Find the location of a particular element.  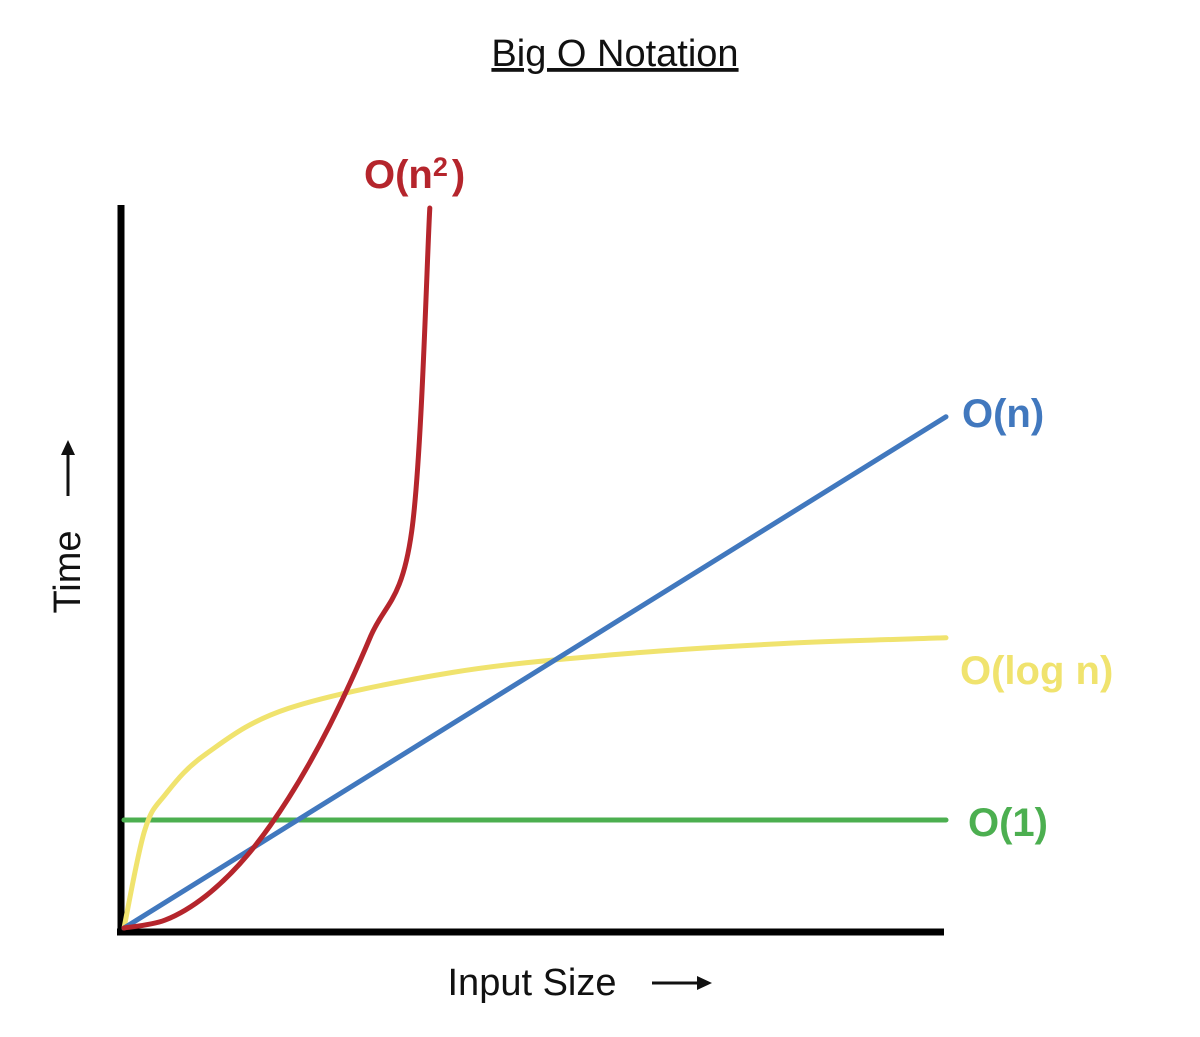

x-axis-label: Input Size is located at coordinates (532, 983).